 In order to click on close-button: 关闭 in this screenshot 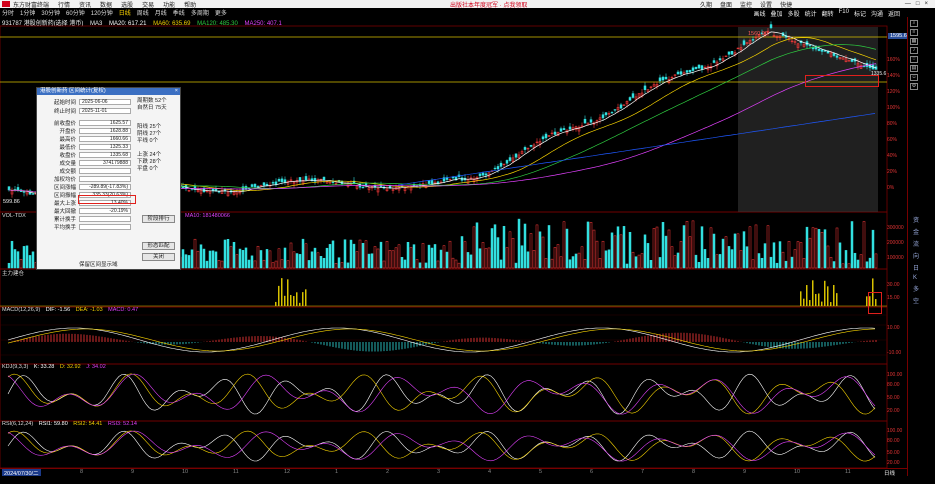, I will do `click(158, 257)`.